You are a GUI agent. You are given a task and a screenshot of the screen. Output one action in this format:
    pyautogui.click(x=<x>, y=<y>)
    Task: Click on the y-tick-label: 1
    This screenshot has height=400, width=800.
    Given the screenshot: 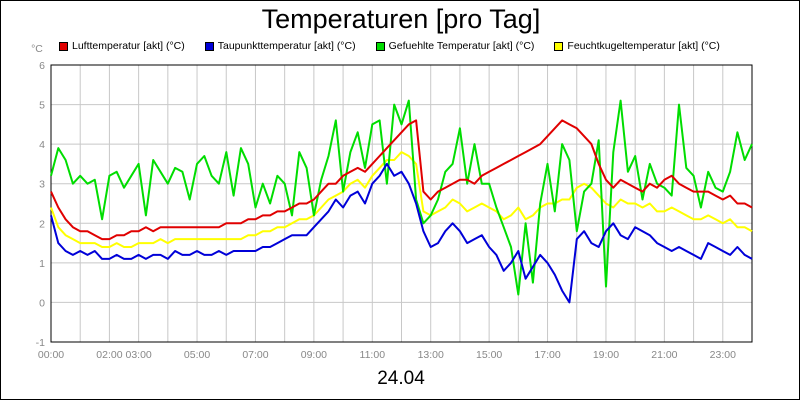 What is the action you would take?
    pyautogui.click(x=42, y=264)
    